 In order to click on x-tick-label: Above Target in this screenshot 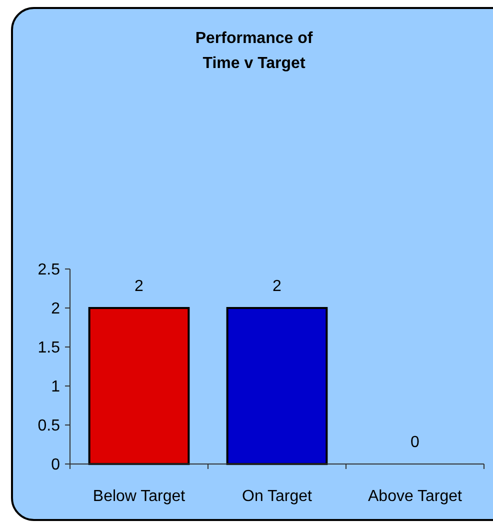, I will do `click(415, 496)`.